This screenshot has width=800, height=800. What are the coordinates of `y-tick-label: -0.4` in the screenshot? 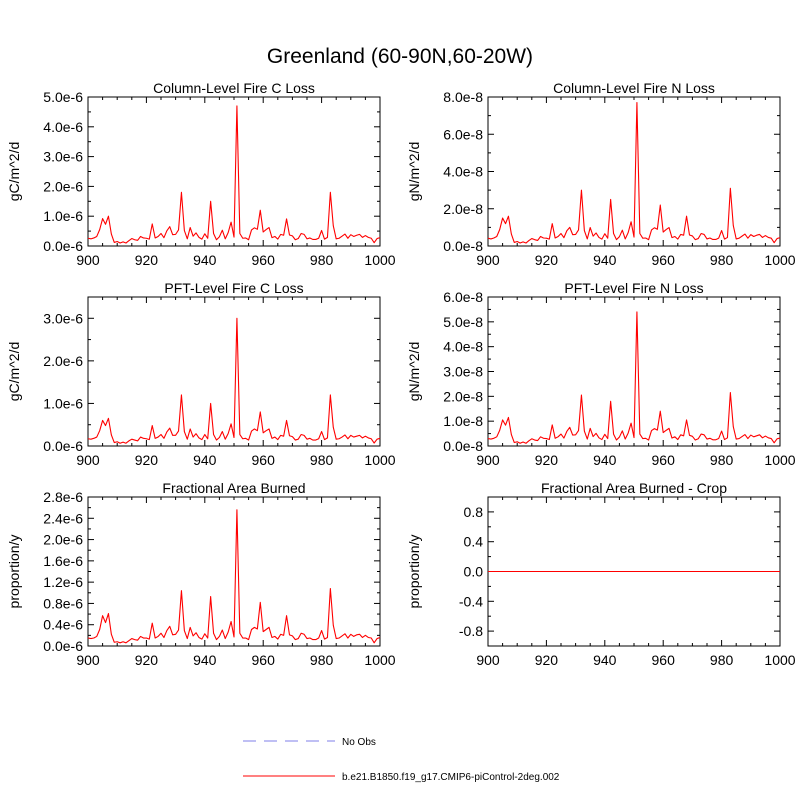 It's located at (471, 601).